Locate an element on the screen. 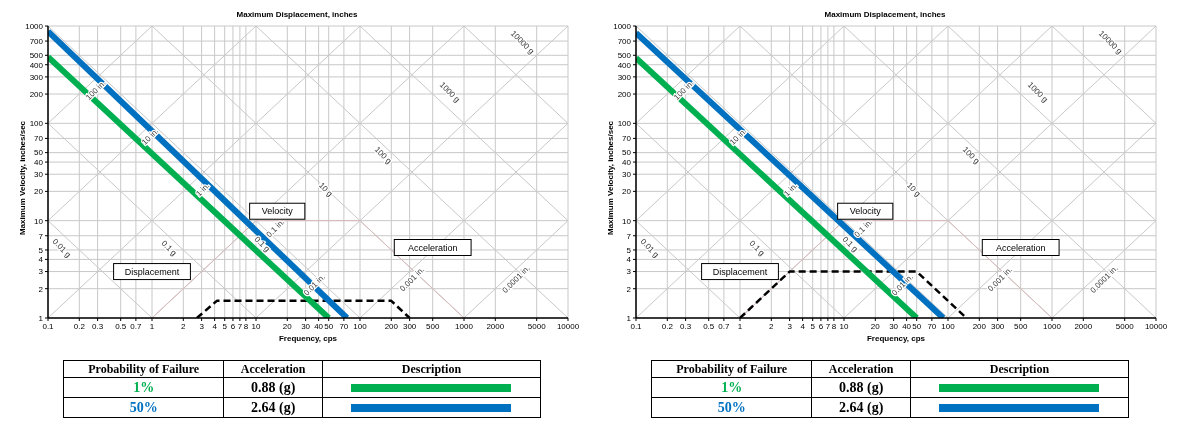  x-tick-label: 2000 is located at coordinates (495, 326).